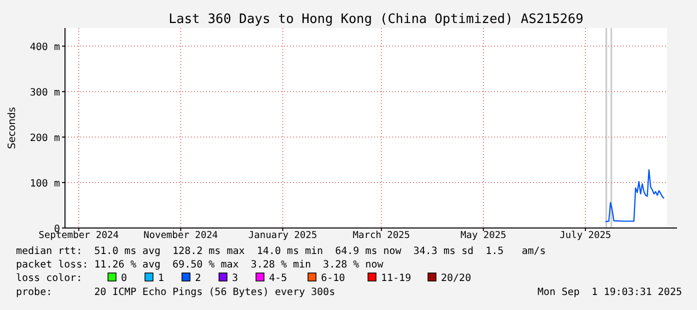 The width and height of the screenshot is (697, 310). What do you see at coordinates (79, 235) in the screenshot?
I see `x-tick-label: September 2024` at bounding box center [79, 235].